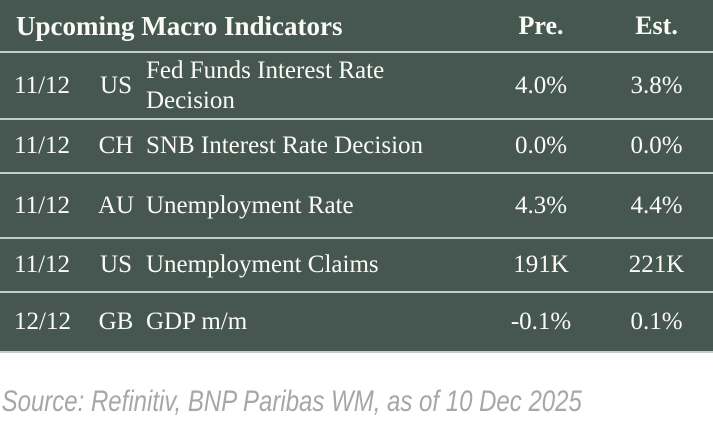 The width and height of the screenshot is (713, 436). Describe the element at coordinates (116, 206) in the screenshot. I see `country-cell: AU` at that location.